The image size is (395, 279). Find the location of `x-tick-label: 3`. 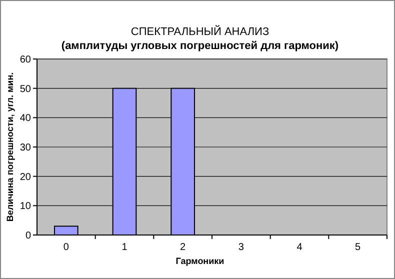

x-tick-label: 3 is located at coordinates (241, 247).